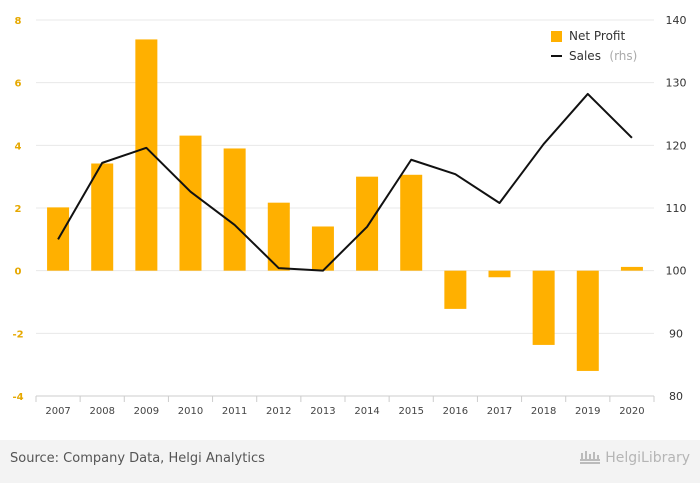 Image resolution: width=700 pixels, height=483 pixels. I want to click on right-tick-label: 140, so click(676, 20).